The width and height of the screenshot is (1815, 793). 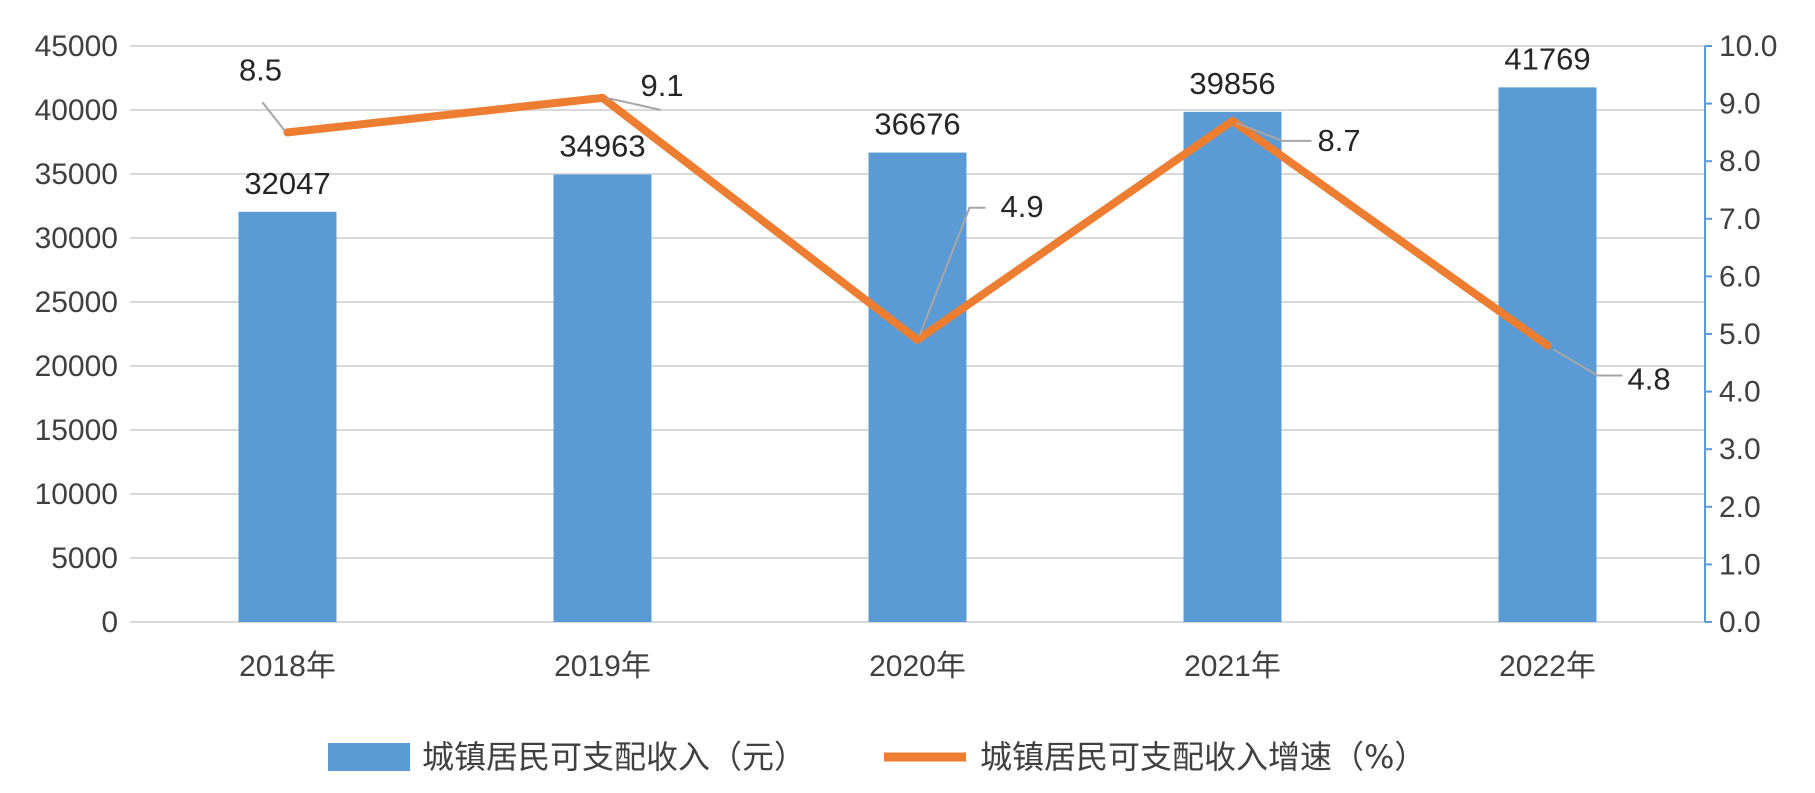 What do you see at coordinates (662, 85) in the screenshot?
I see `line-value-label: 9.1` at bounding box center [662, 85].